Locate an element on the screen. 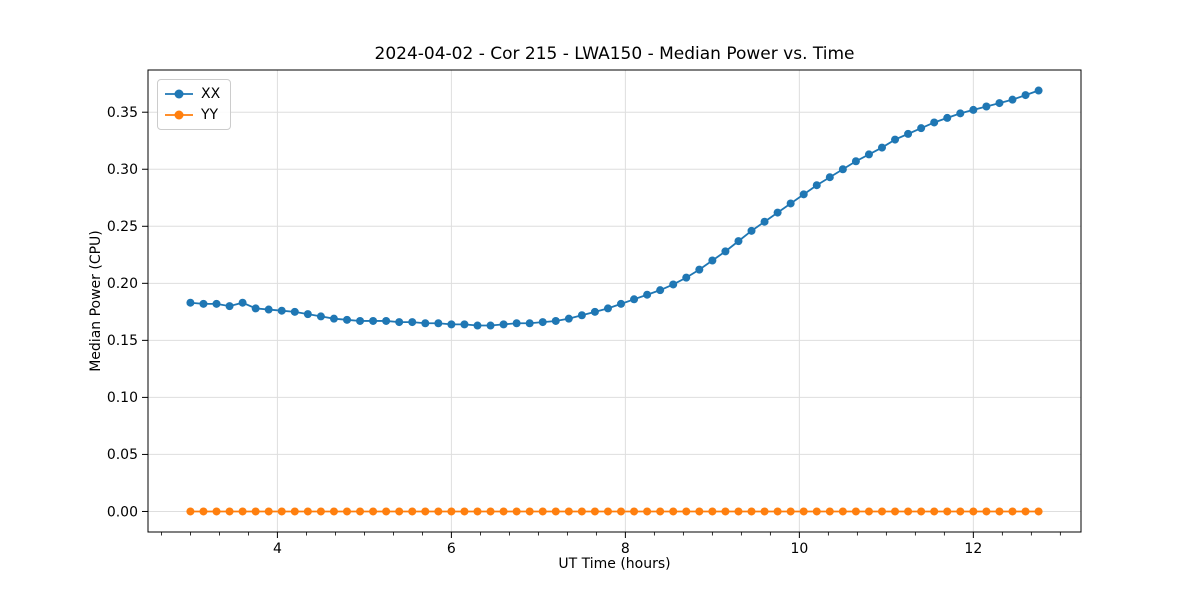 This screenshot has height=600, width=1200. x-tick-label: 4 is located at coordinates (277, 549).